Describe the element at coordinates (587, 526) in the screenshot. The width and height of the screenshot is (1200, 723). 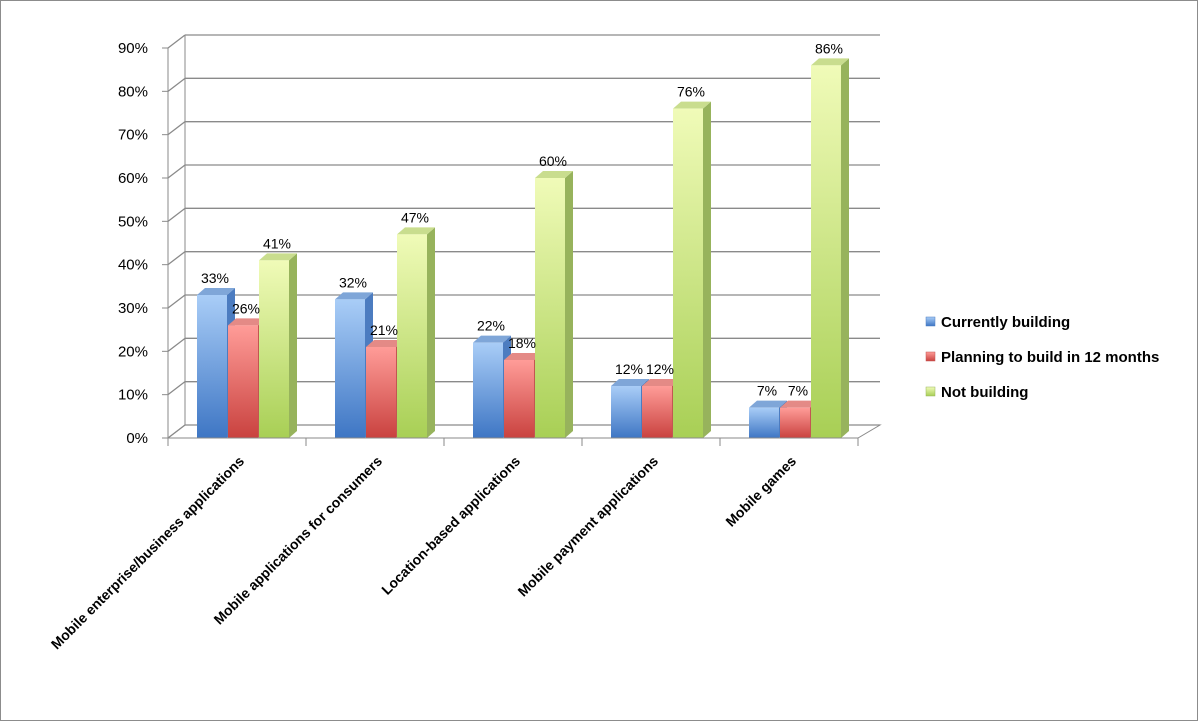
I see `category-label: Mobile payment applications` at that location.